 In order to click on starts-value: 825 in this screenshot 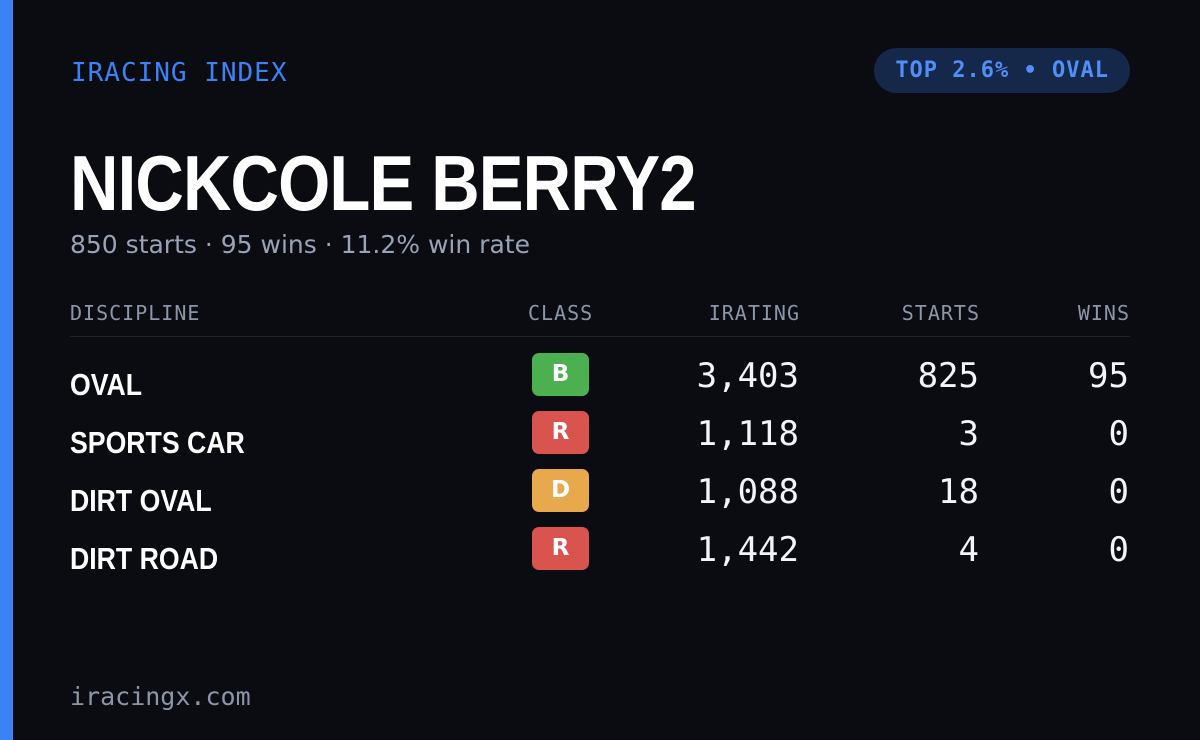, I will do `click(948, 376)`.